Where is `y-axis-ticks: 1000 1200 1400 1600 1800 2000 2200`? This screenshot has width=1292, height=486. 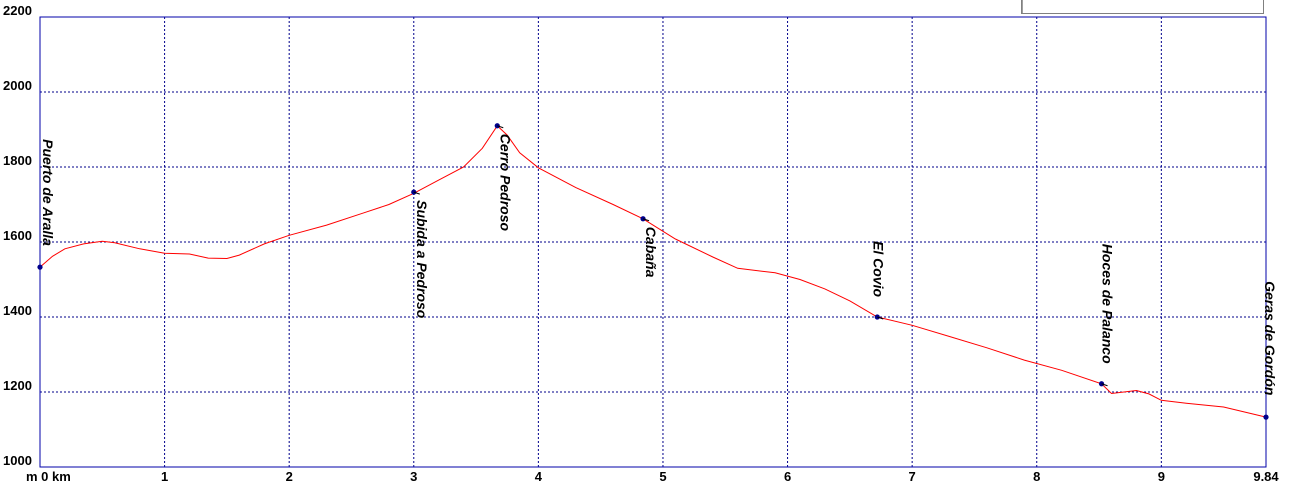
y-axis-ticks: 1000 1200 1400 1600 1800 2000 2200 is located at coordinates (17, 235).